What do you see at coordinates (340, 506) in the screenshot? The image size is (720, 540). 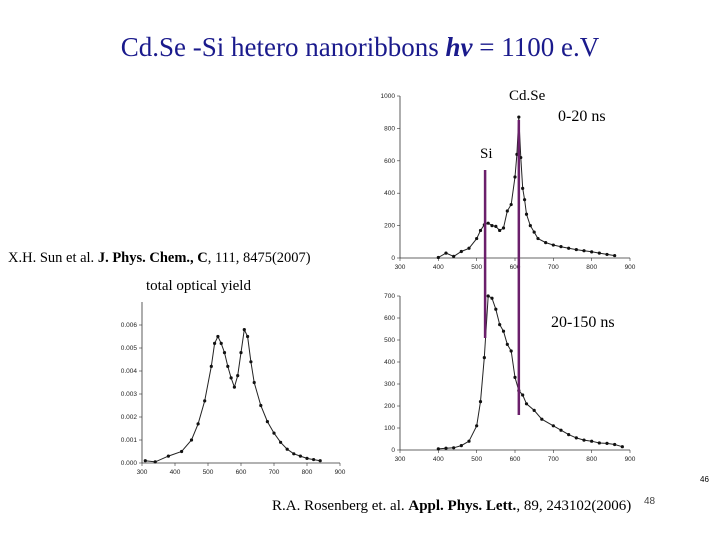 I see `citation-bottom-authors: R.A. Rosenberg et. al.` at bounding box center [340, 506].